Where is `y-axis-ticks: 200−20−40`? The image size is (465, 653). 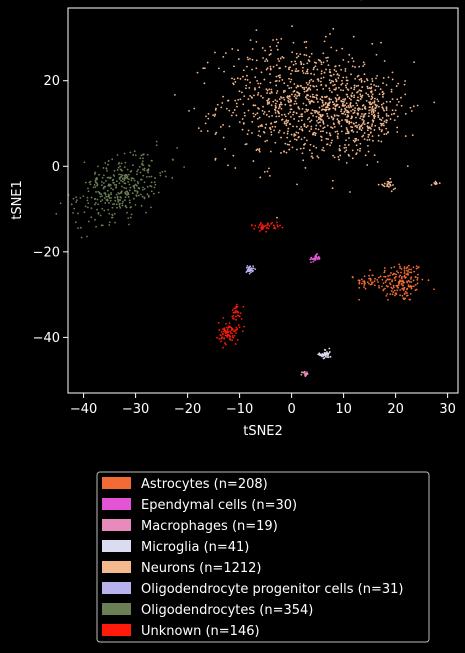 y-axis-ticks: 200−20−40 is located at coordinates (50, 210).